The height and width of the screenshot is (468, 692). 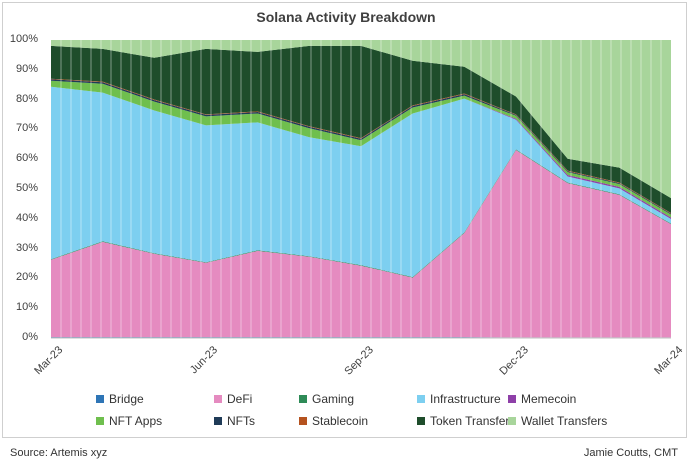 I want to click on legend-item-bridge: Bridge, so click(x=120, y=399).